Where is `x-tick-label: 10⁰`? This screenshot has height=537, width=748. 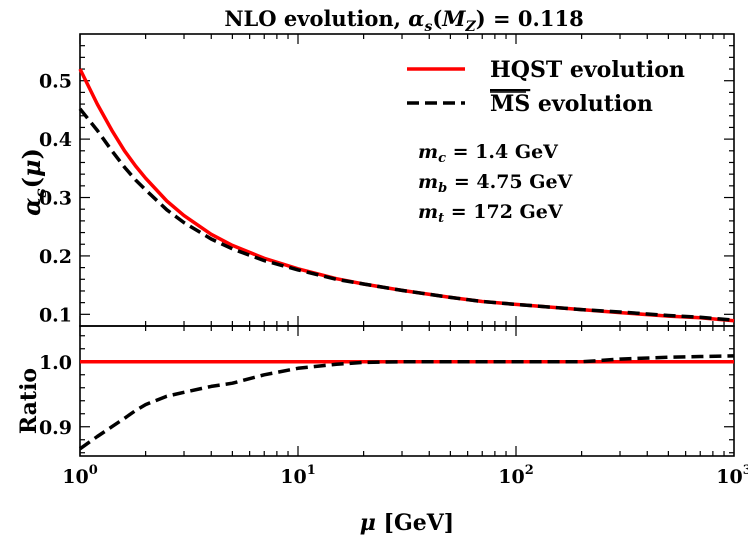
x-tick-label: 10⁰ is located at coordinates (80, 475).